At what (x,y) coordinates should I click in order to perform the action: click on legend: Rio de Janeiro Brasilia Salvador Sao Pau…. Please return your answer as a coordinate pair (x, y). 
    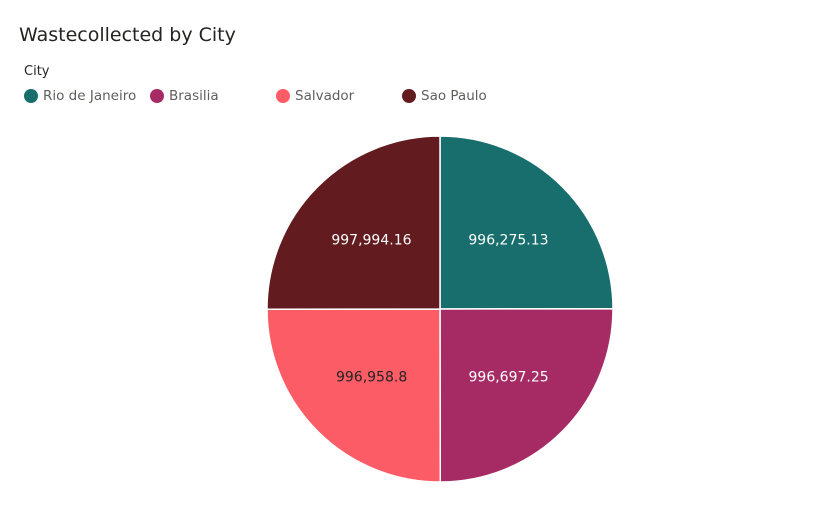
    Looking at the image, I should click on (417, 96).